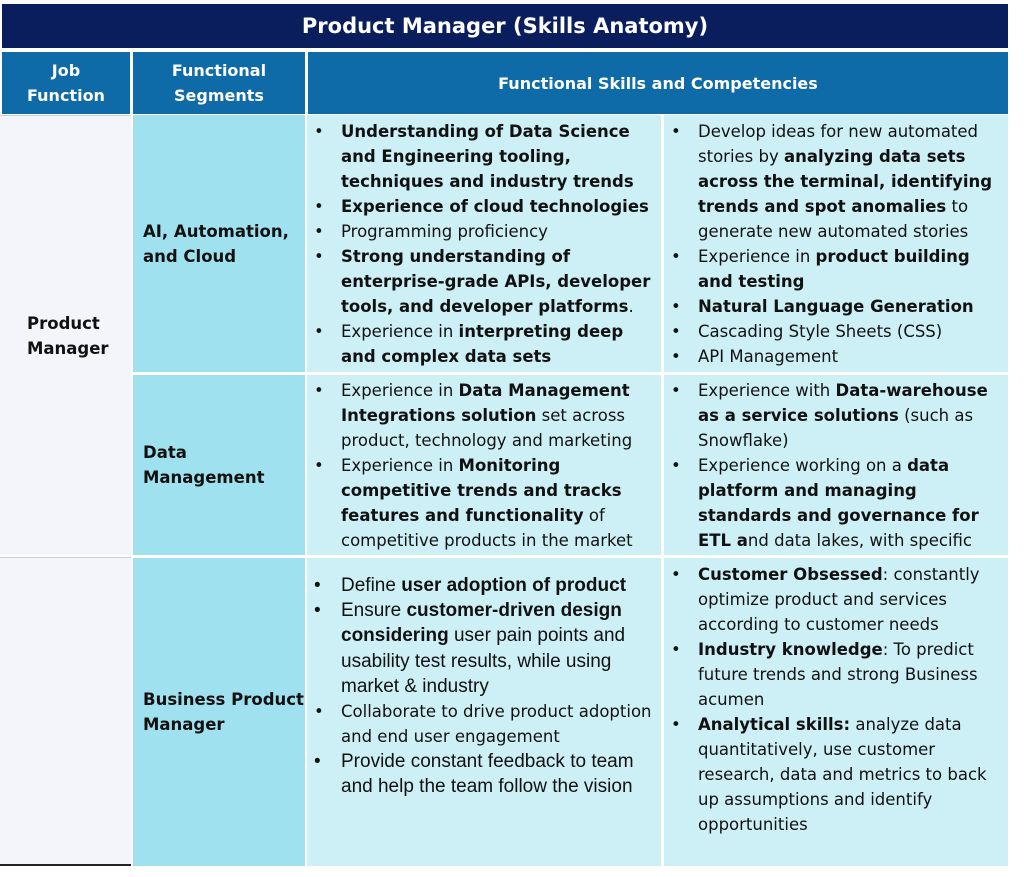 This screenshot has width=1024, height=877. Describe the element at coordinates (658, 83) in the screenshot. I see `header-skills: Functional Skills and Competencies` at that location.